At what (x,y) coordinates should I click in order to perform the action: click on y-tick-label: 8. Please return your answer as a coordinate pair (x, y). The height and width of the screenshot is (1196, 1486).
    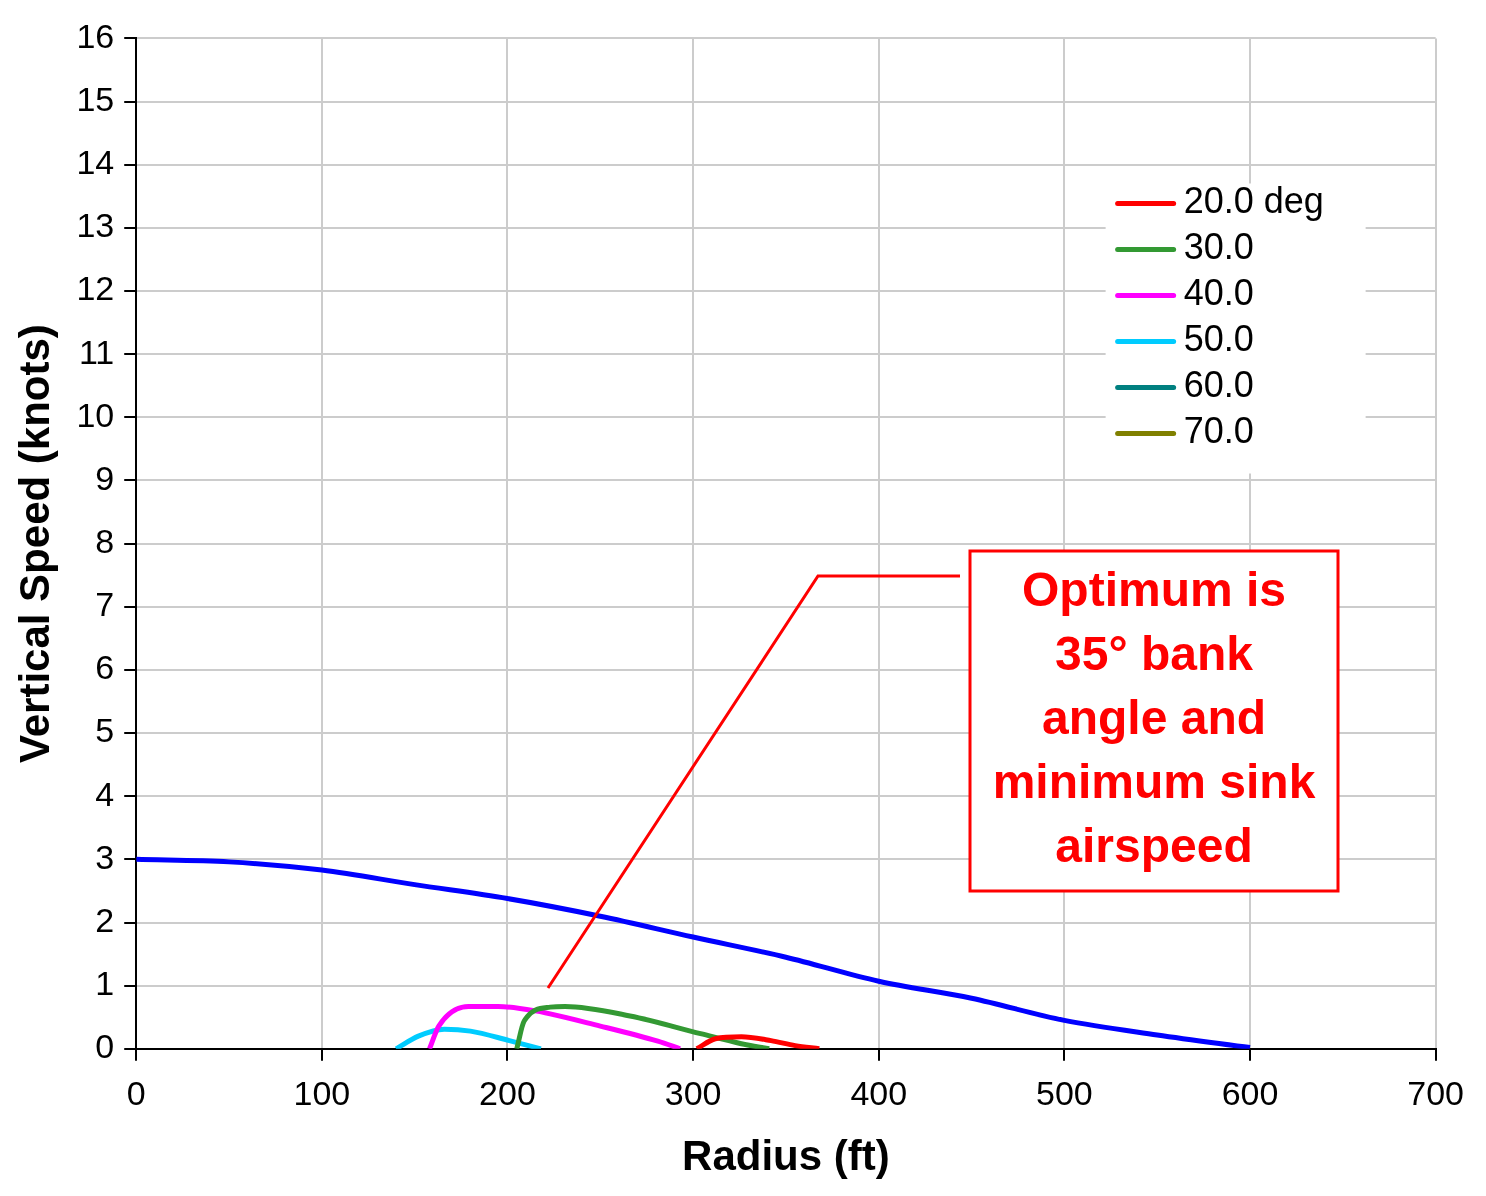
    Looking at the image, I should click on (105, 540).